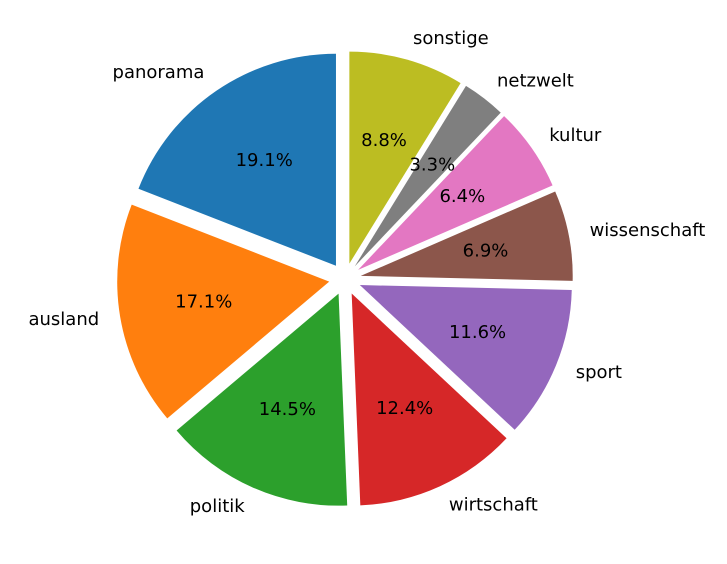 Image resolution: width=727 pixels, height=564 pixels. Describe the element at coordinates (384, 140) in the screenshot. I see `pct-label-sonstige: 8.8%` at that location.